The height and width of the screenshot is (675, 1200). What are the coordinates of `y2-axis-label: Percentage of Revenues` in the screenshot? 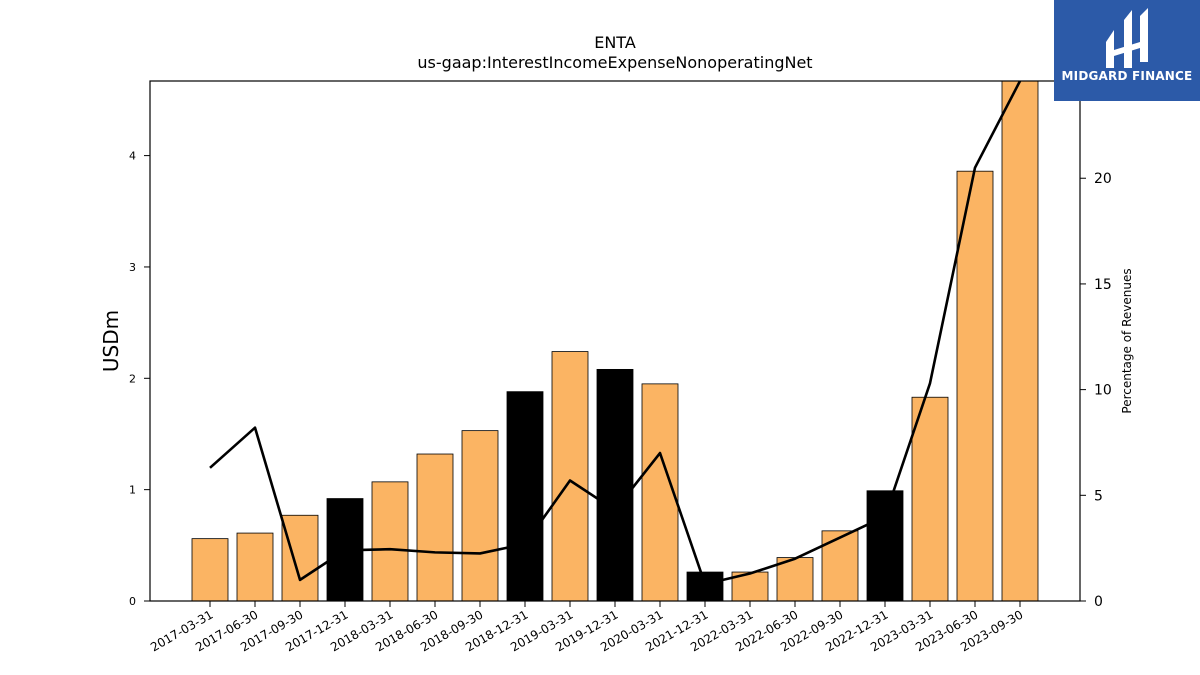 It's located at (1127, 340).